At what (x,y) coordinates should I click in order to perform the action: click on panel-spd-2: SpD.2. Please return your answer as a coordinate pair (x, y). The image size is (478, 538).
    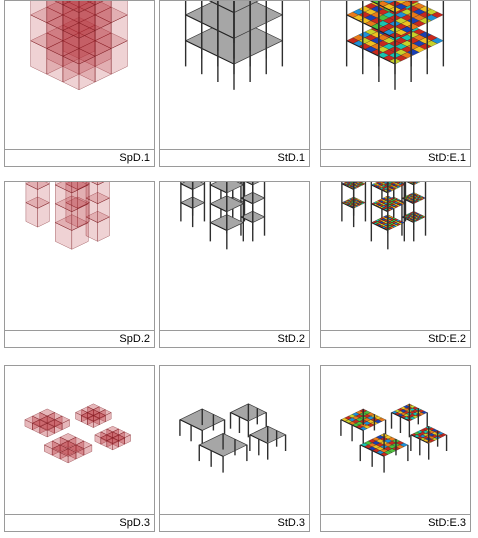
    Looking at the image, I should click on (79, 264).